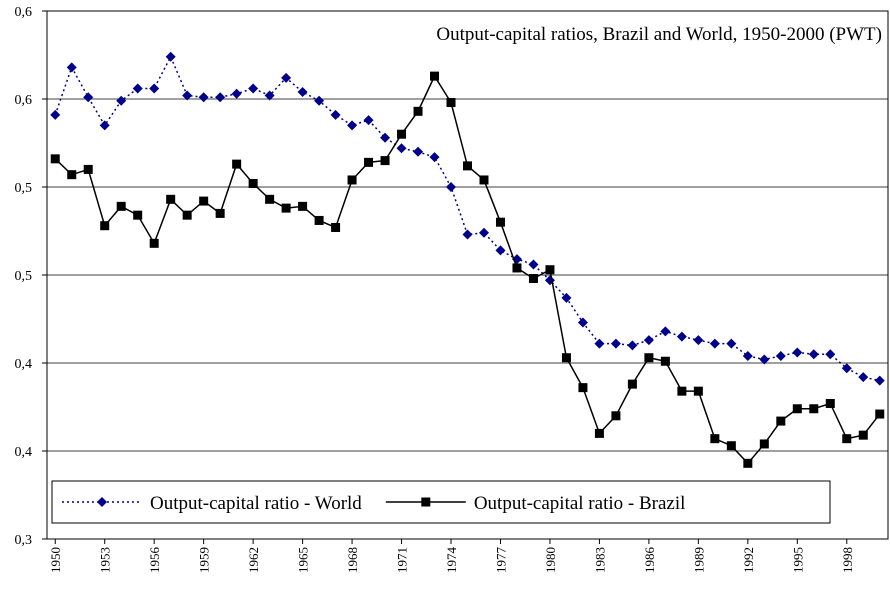 This screenshot has width=890, height=594. Describe the element at coordinates (303, 560) in the screenshot. I see `x-tick-label: 1965` at that location.